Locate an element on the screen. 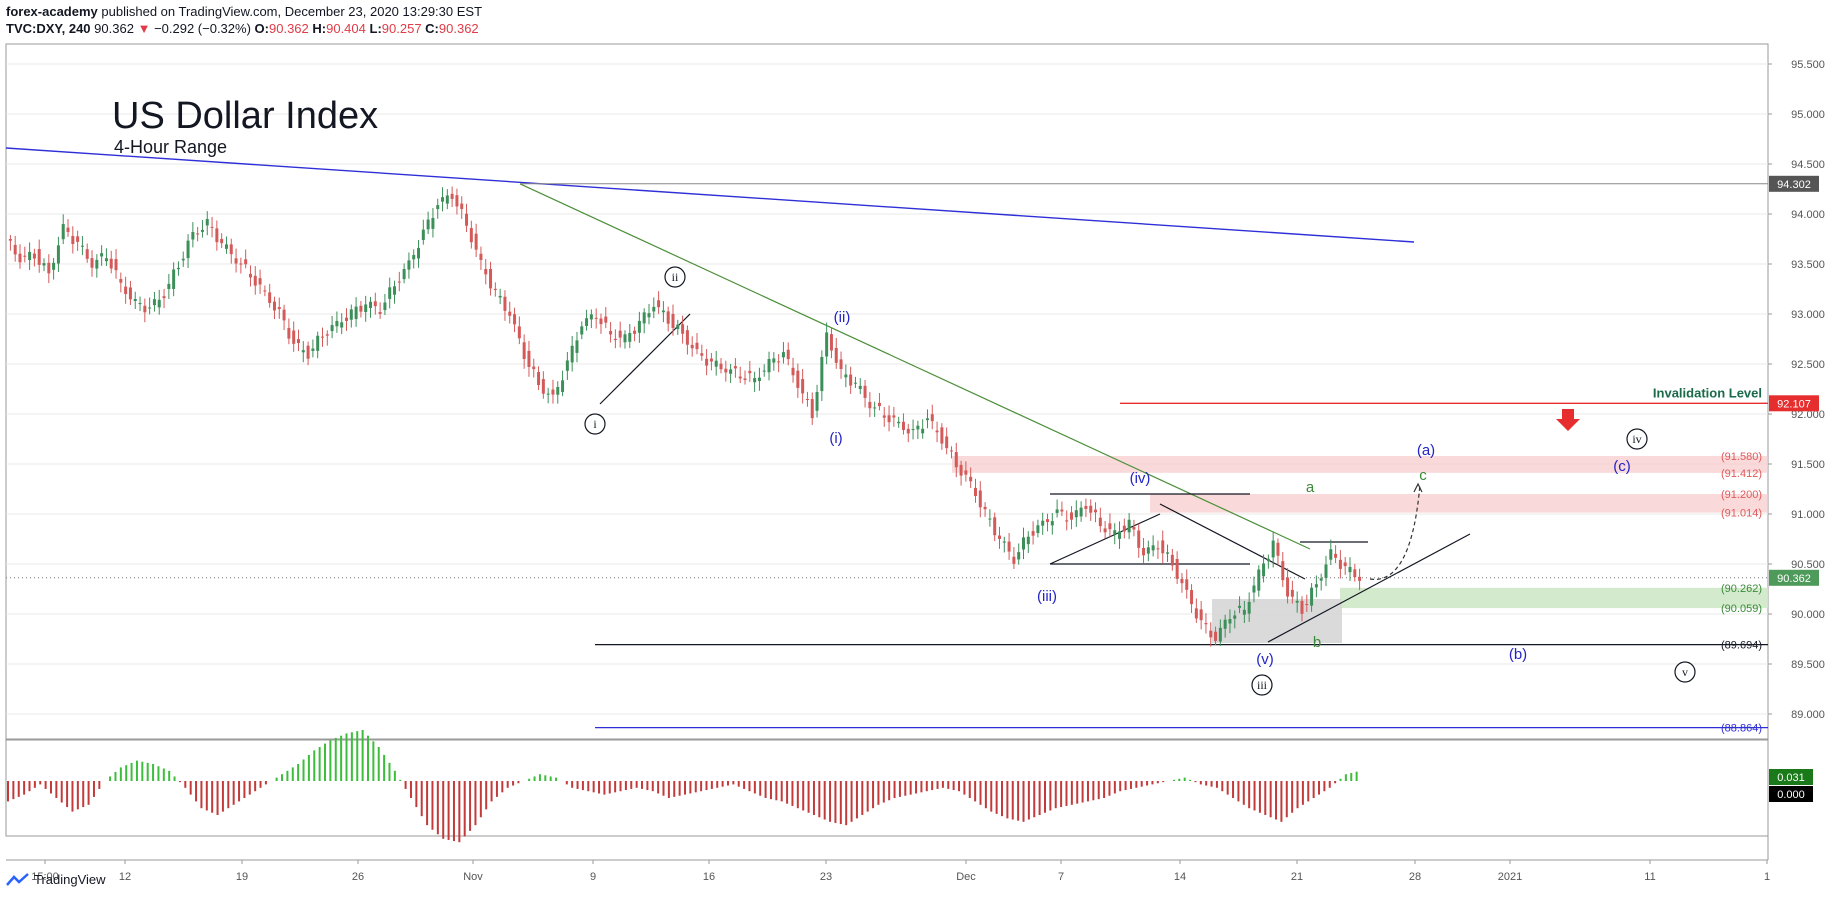  high-label: H: is located at coordinates (319, 28).